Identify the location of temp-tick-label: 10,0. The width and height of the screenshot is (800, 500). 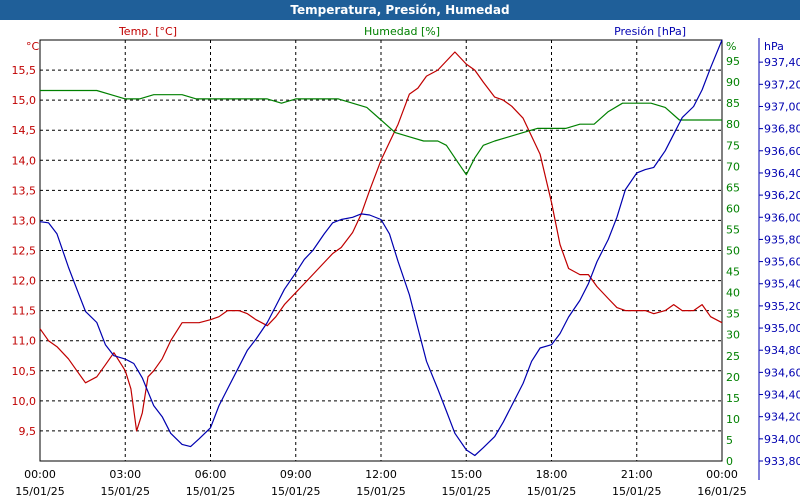
(24, 401).